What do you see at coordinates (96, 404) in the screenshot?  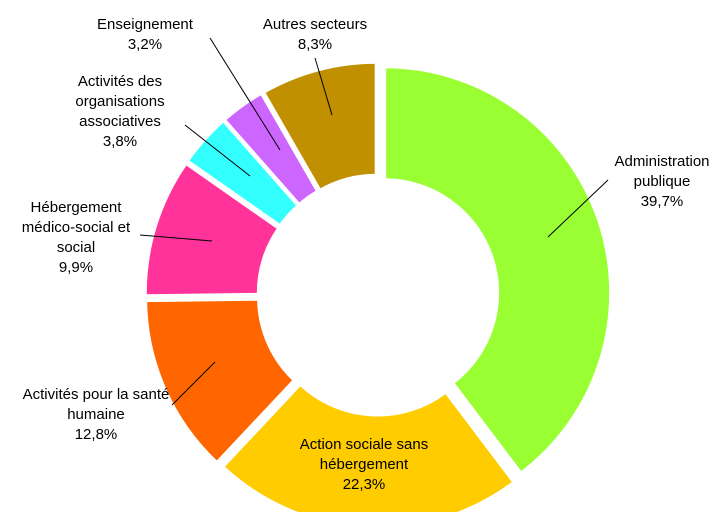 I see `category-name: Activités pour la santé humaine` at bounding box center [96, 404].